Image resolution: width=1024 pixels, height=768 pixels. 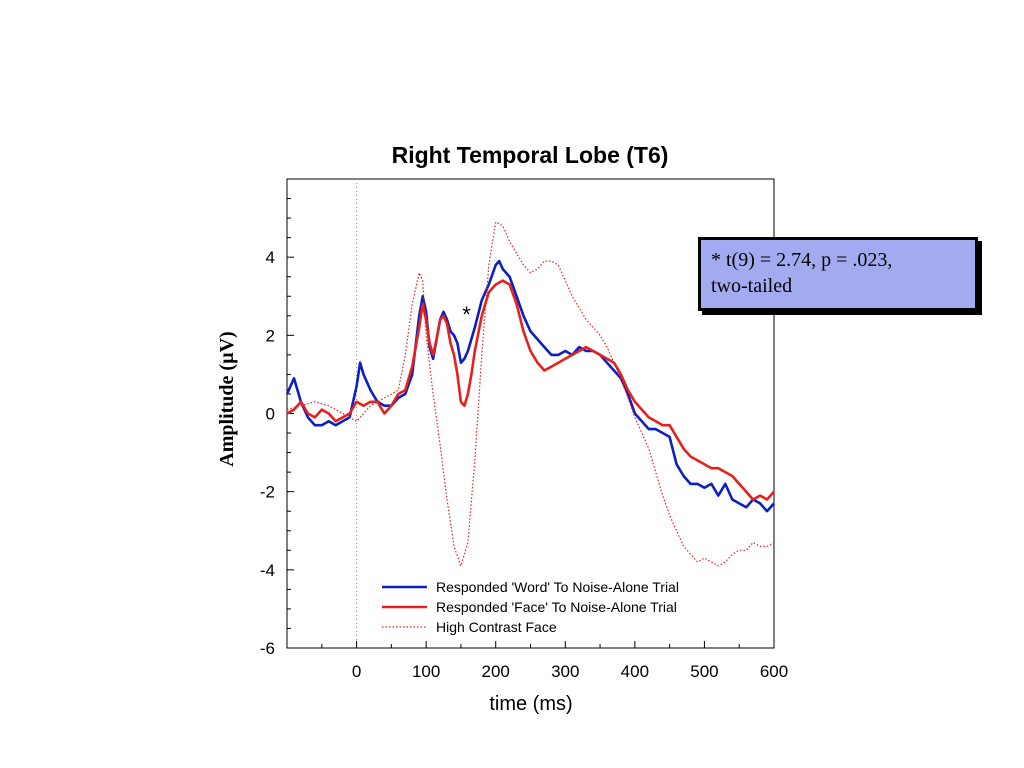 I want to click on y-tick-label: 4, so click(x=270, y=257).